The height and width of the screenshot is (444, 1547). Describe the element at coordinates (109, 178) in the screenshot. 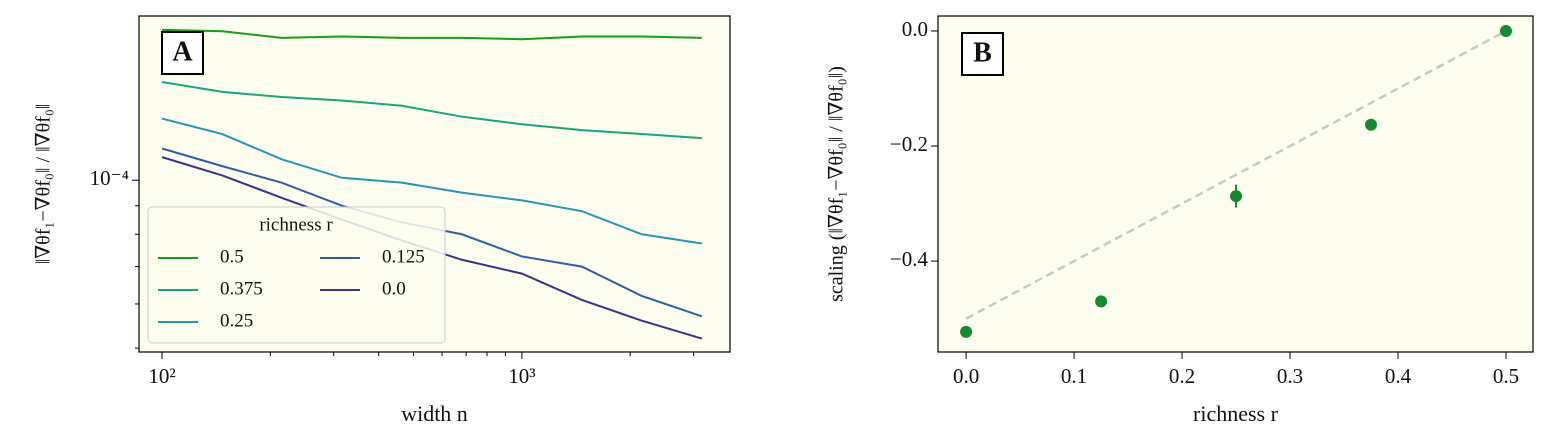

I see `y-tick-label: 10⁻⁴` at that location.